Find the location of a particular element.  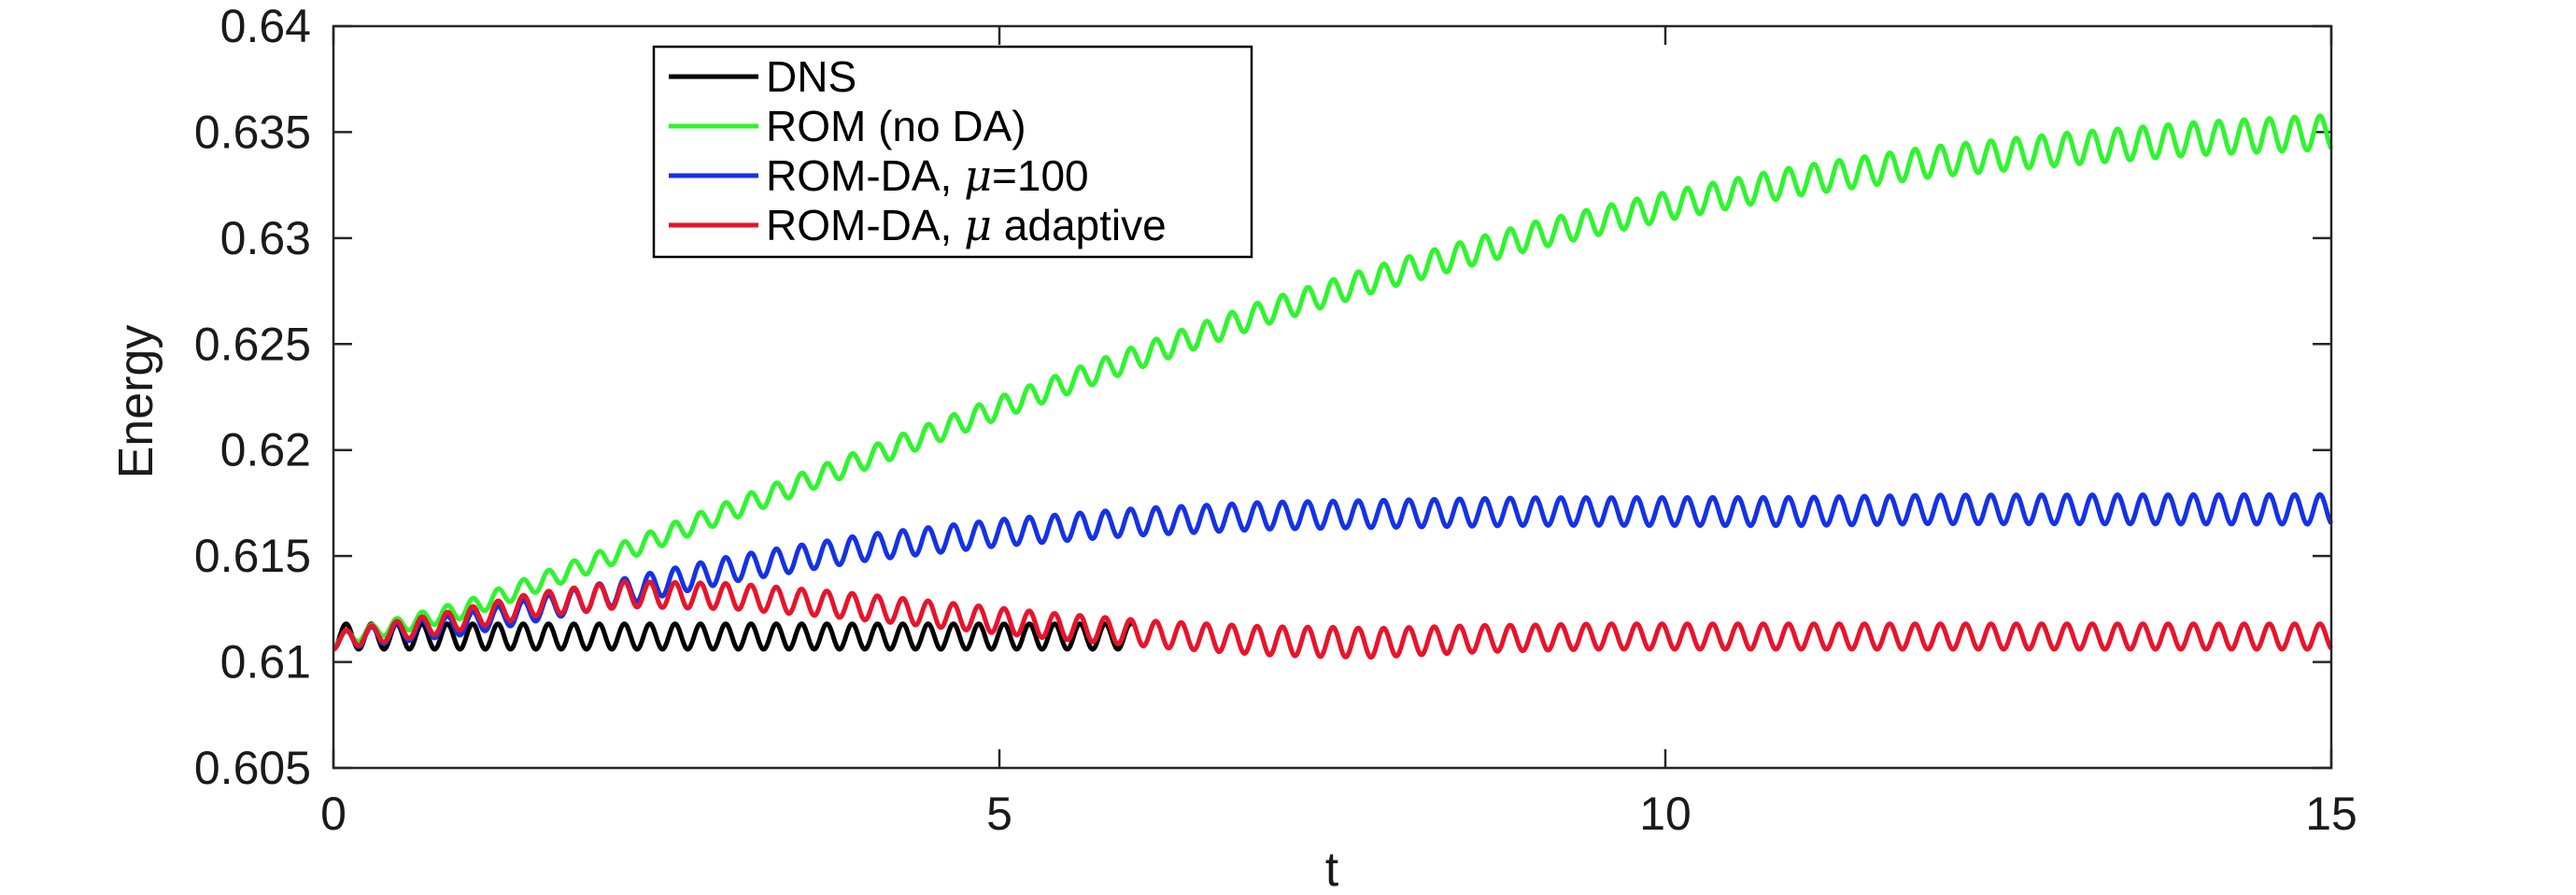

x-tick-label: 10 is located at coordinates (1665, 814).